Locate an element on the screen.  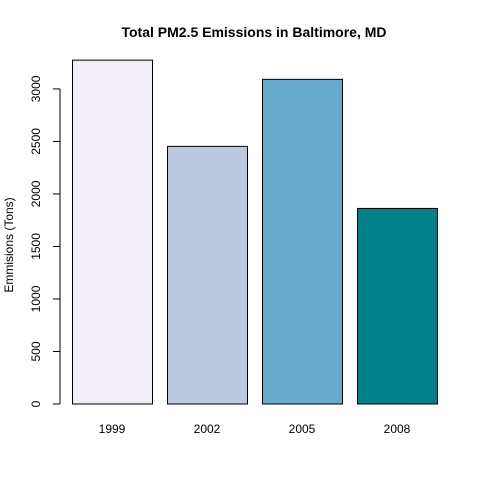
y-tick-label: 1000 is located at coordinates (36, 298).